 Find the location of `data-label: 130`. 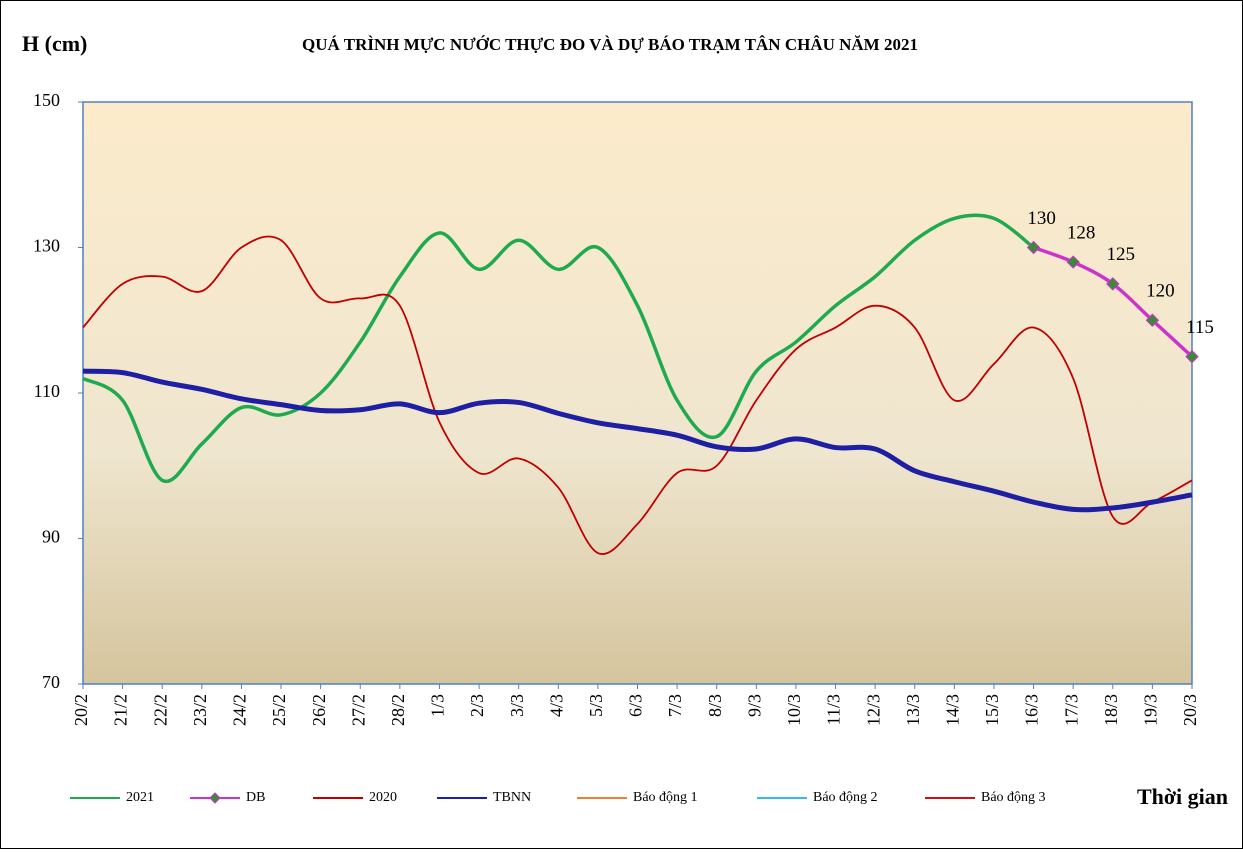

data-label: 130 is located at coordinates (1041, 218).